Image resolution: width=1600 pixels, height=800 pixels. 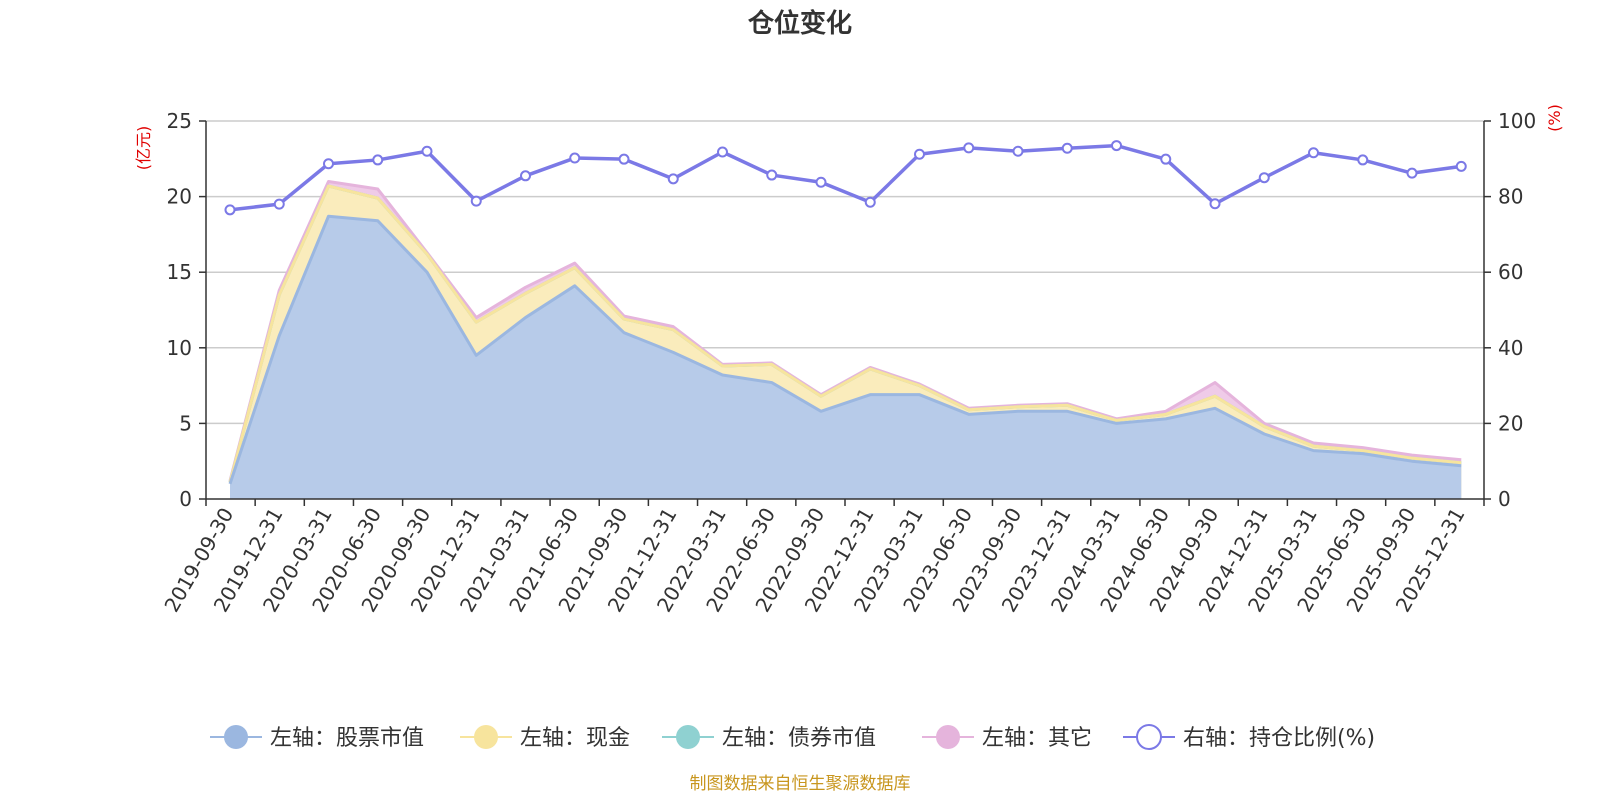 What do you see at coordinates (799, 23) in the screenshot?
I see `chart-title: 仓位变化` at bounding box center [799, 23].